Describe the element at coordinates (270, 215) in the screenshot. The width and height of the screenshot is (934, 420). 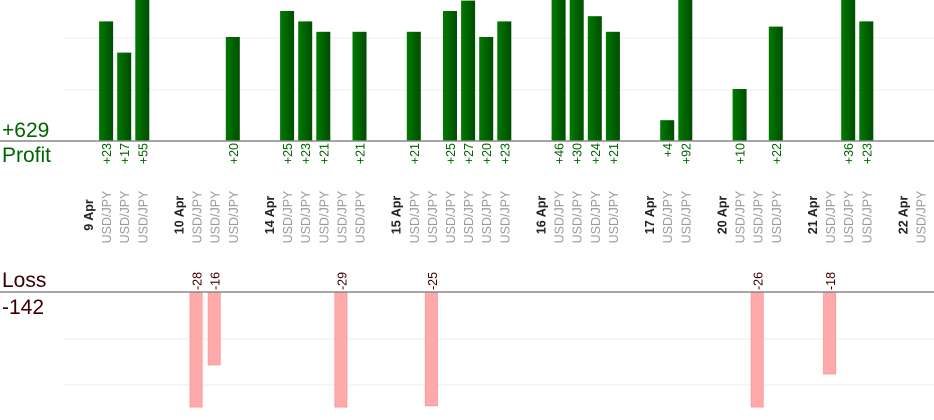
I see `date-label: 14 Apr` at that location.